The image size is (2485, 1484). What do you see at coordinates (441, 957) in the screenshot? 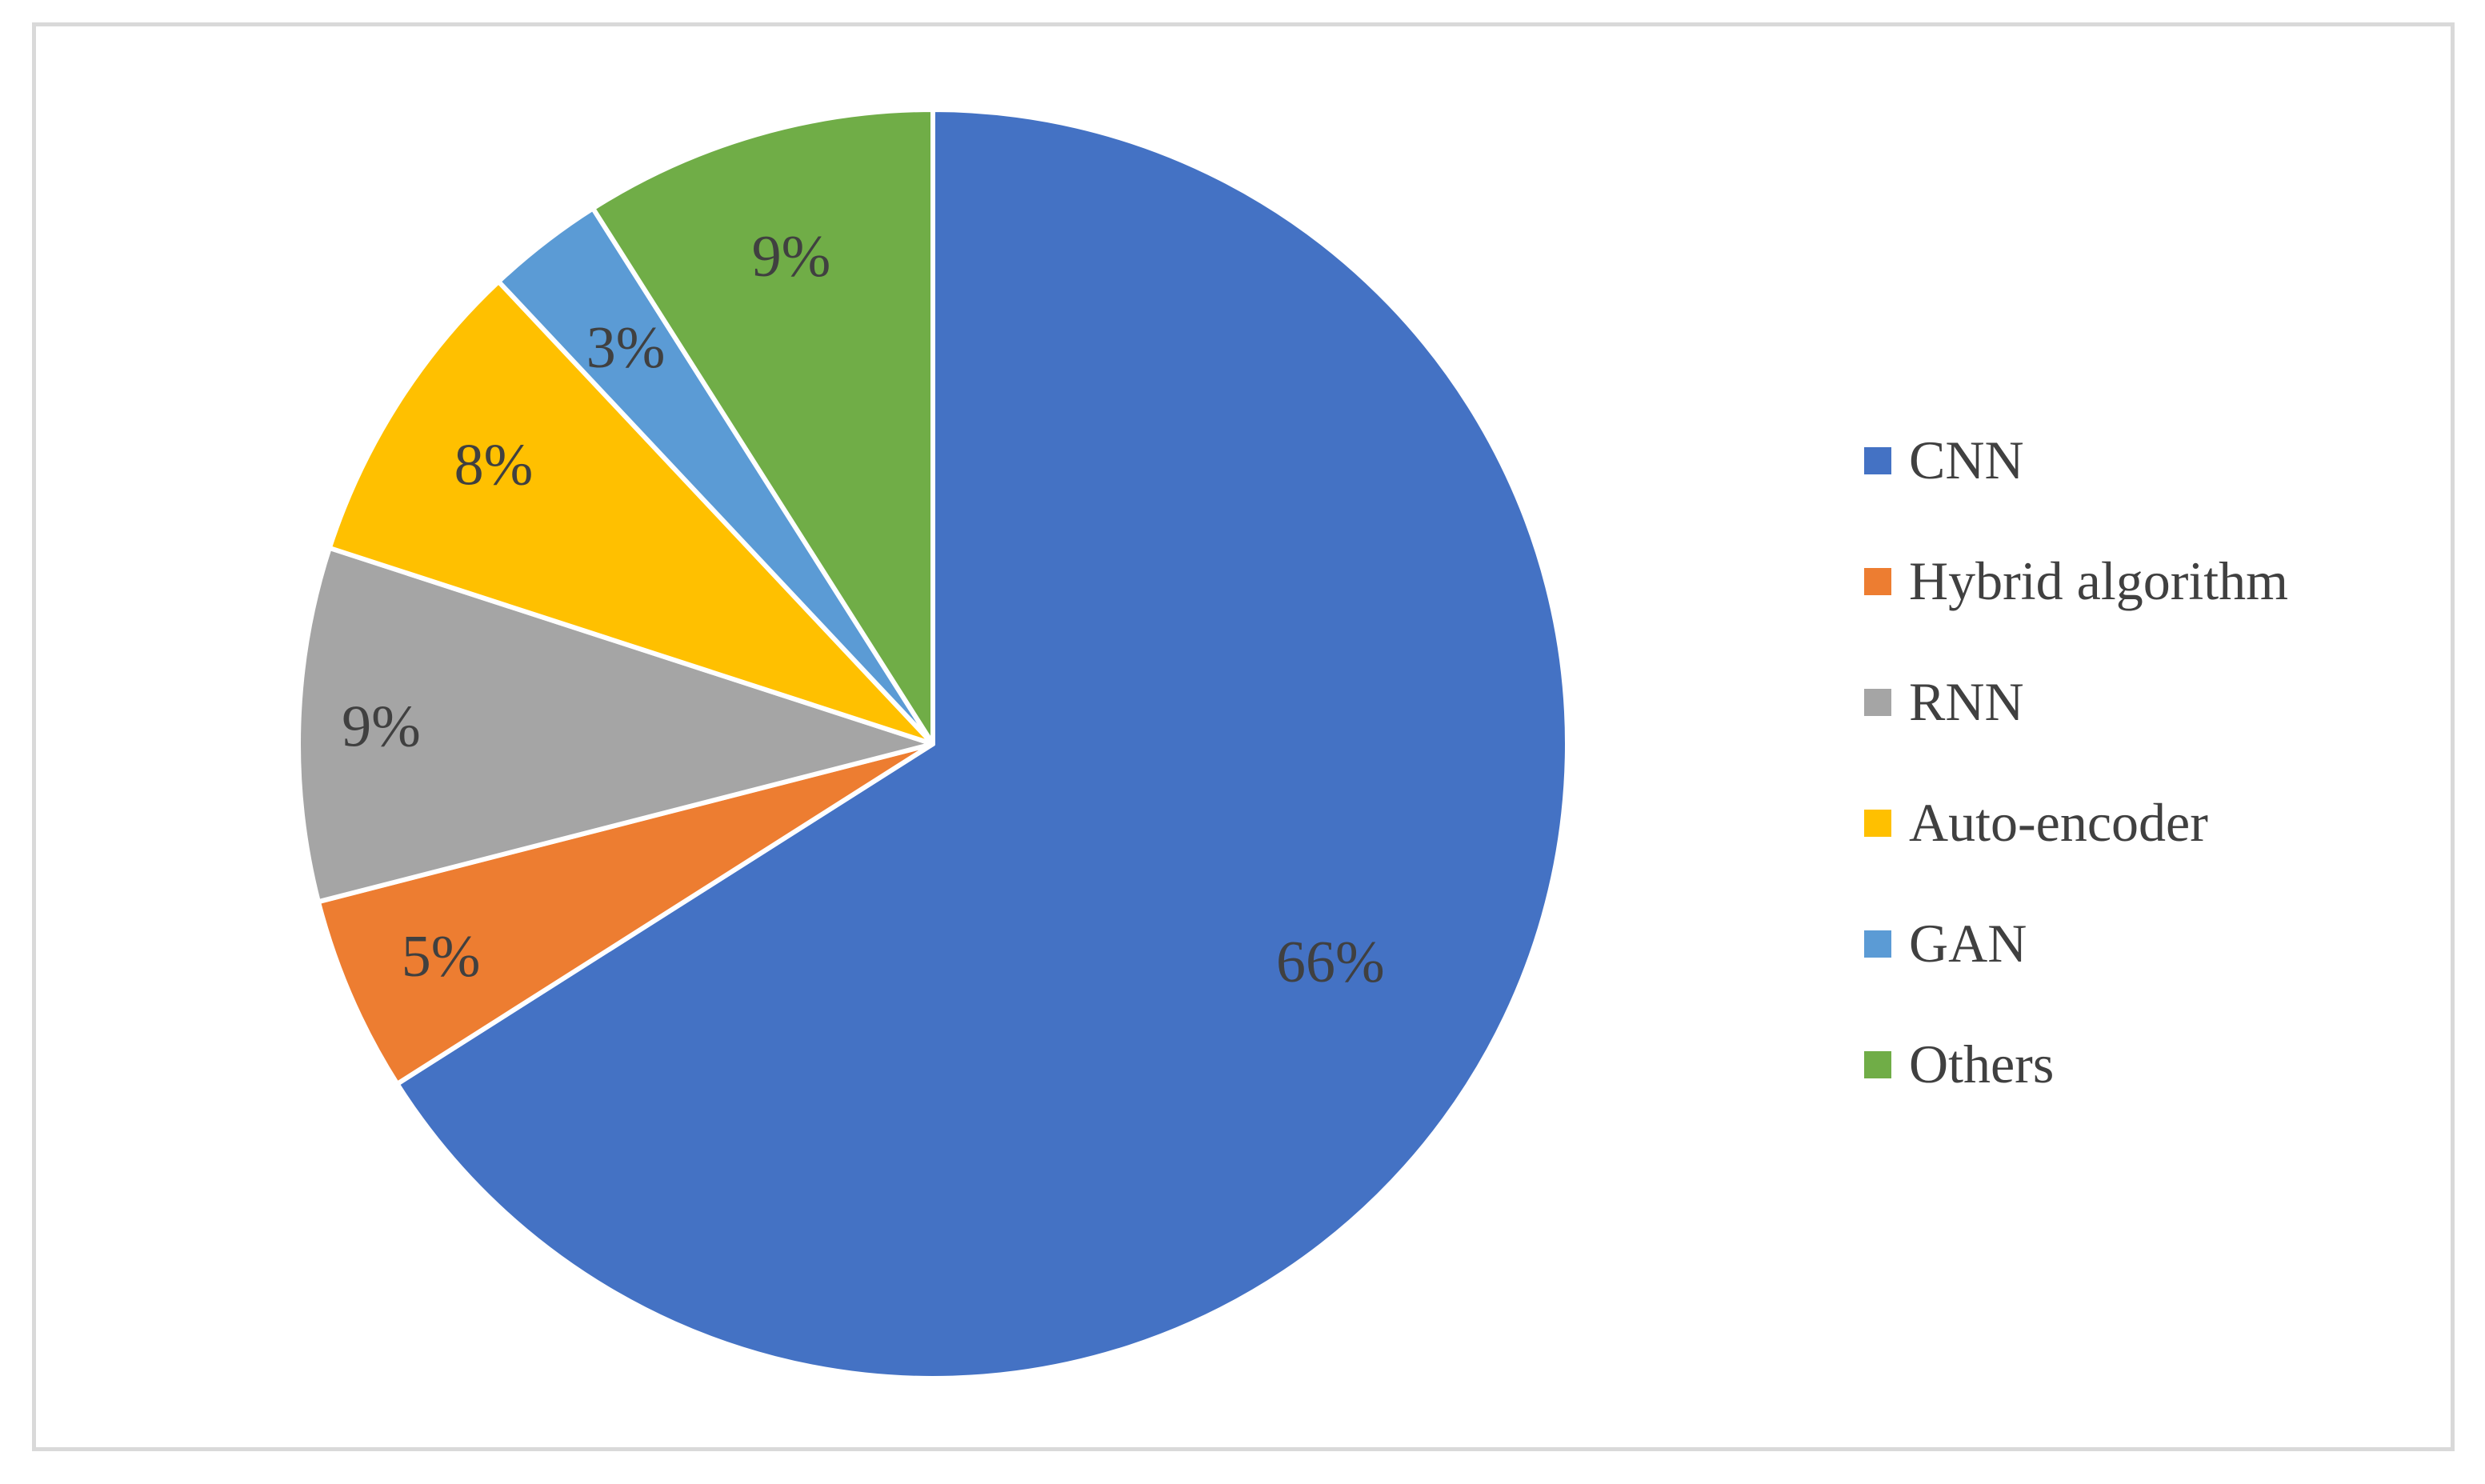
I see `data-label-hybrid-algorithm: 5%` at bounding box center [441, 957].